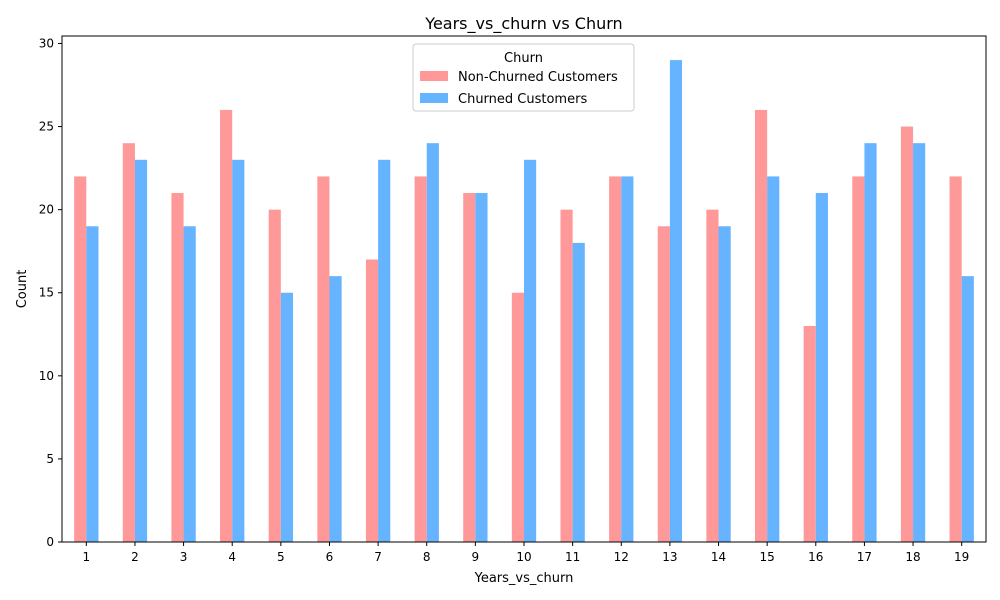  Describe the element at coordinates (50, 542) in the screenshot. I see `y-tick-label: 0` at that location.